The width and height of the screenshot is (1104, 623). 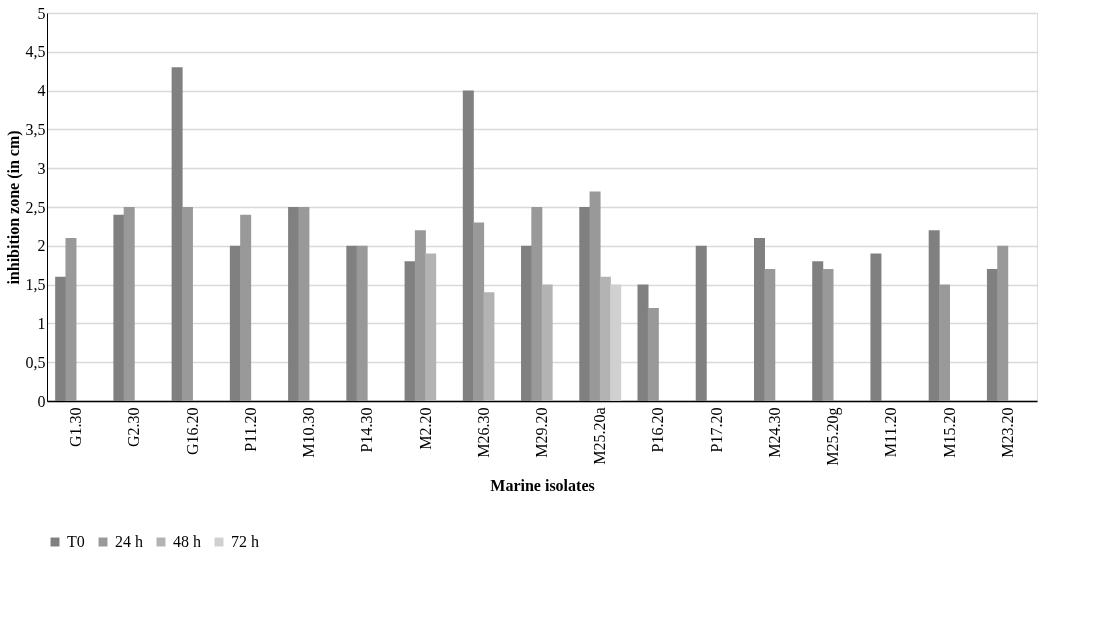 What do you see at coordinates (35, 52) in the screenshot?
I see `y-tick-label: 4,5` at bounding box center [35, 52].